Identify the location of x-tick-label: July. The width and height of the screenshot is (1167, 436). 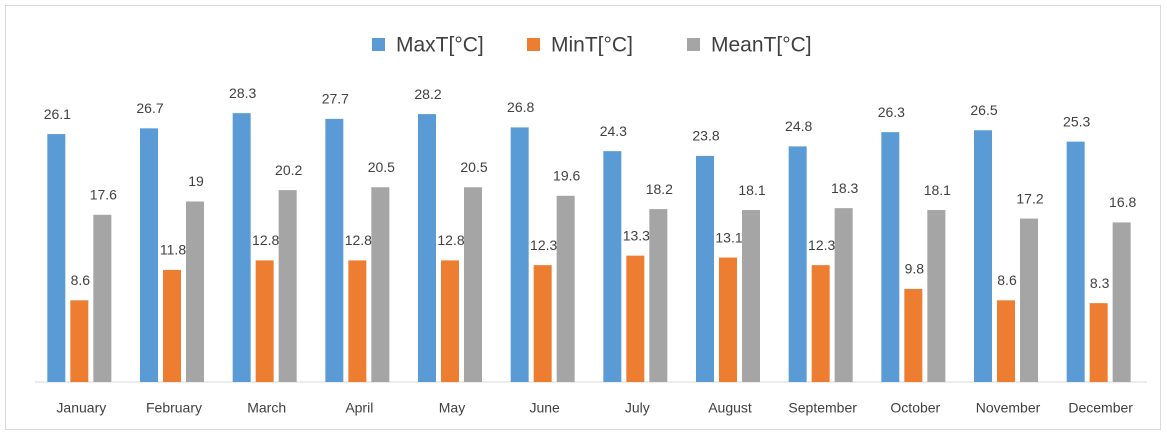
(637, 408).